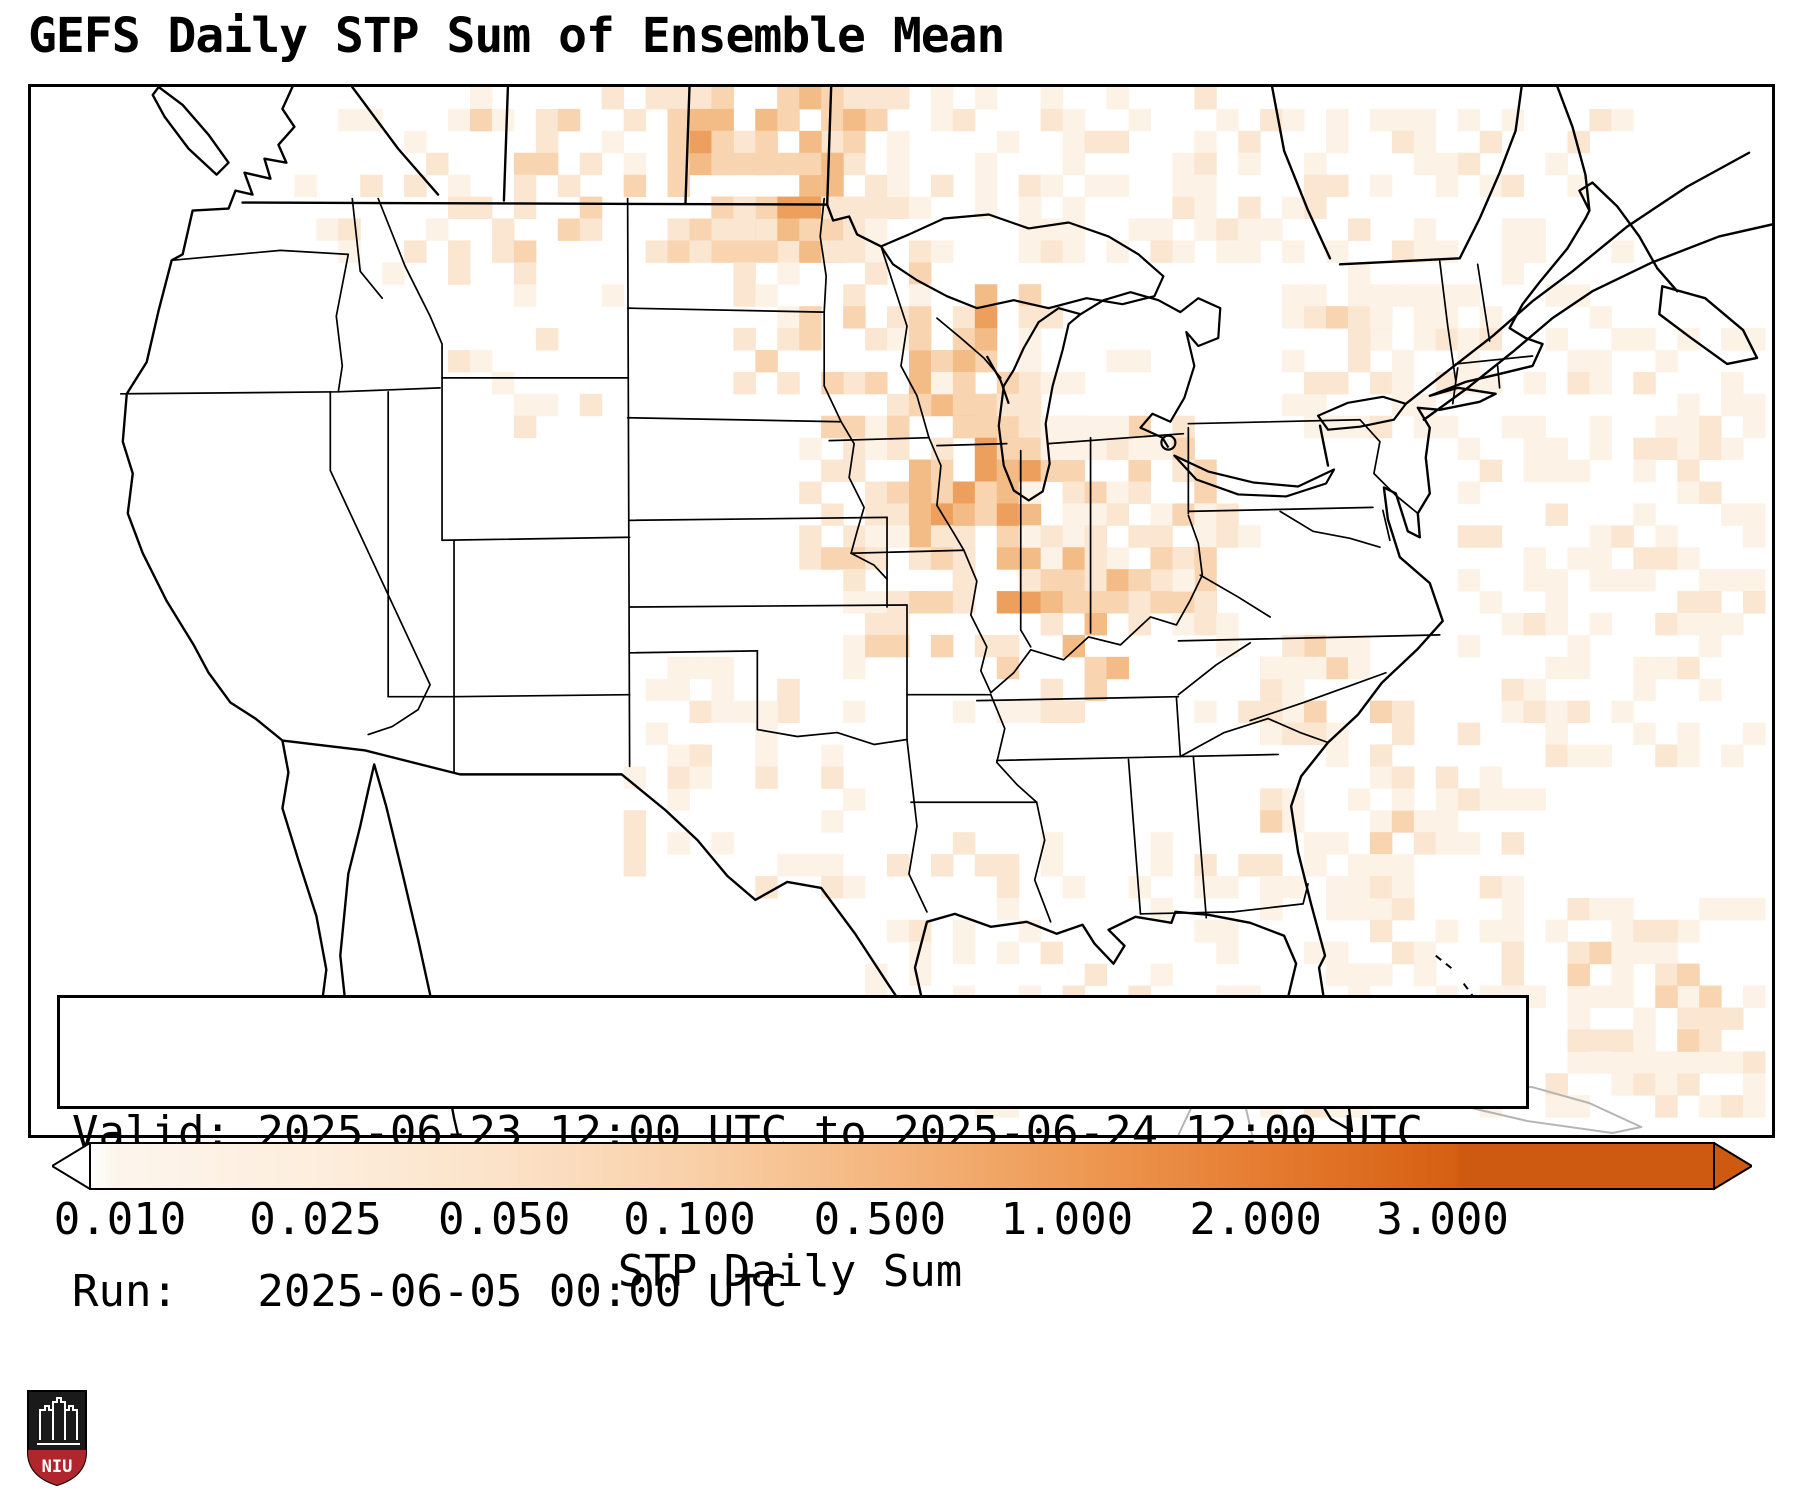  Describe the element at coordinates (315, 1219) in the screenshot. I see `colorbar-tick-label: 0.025` at that location.